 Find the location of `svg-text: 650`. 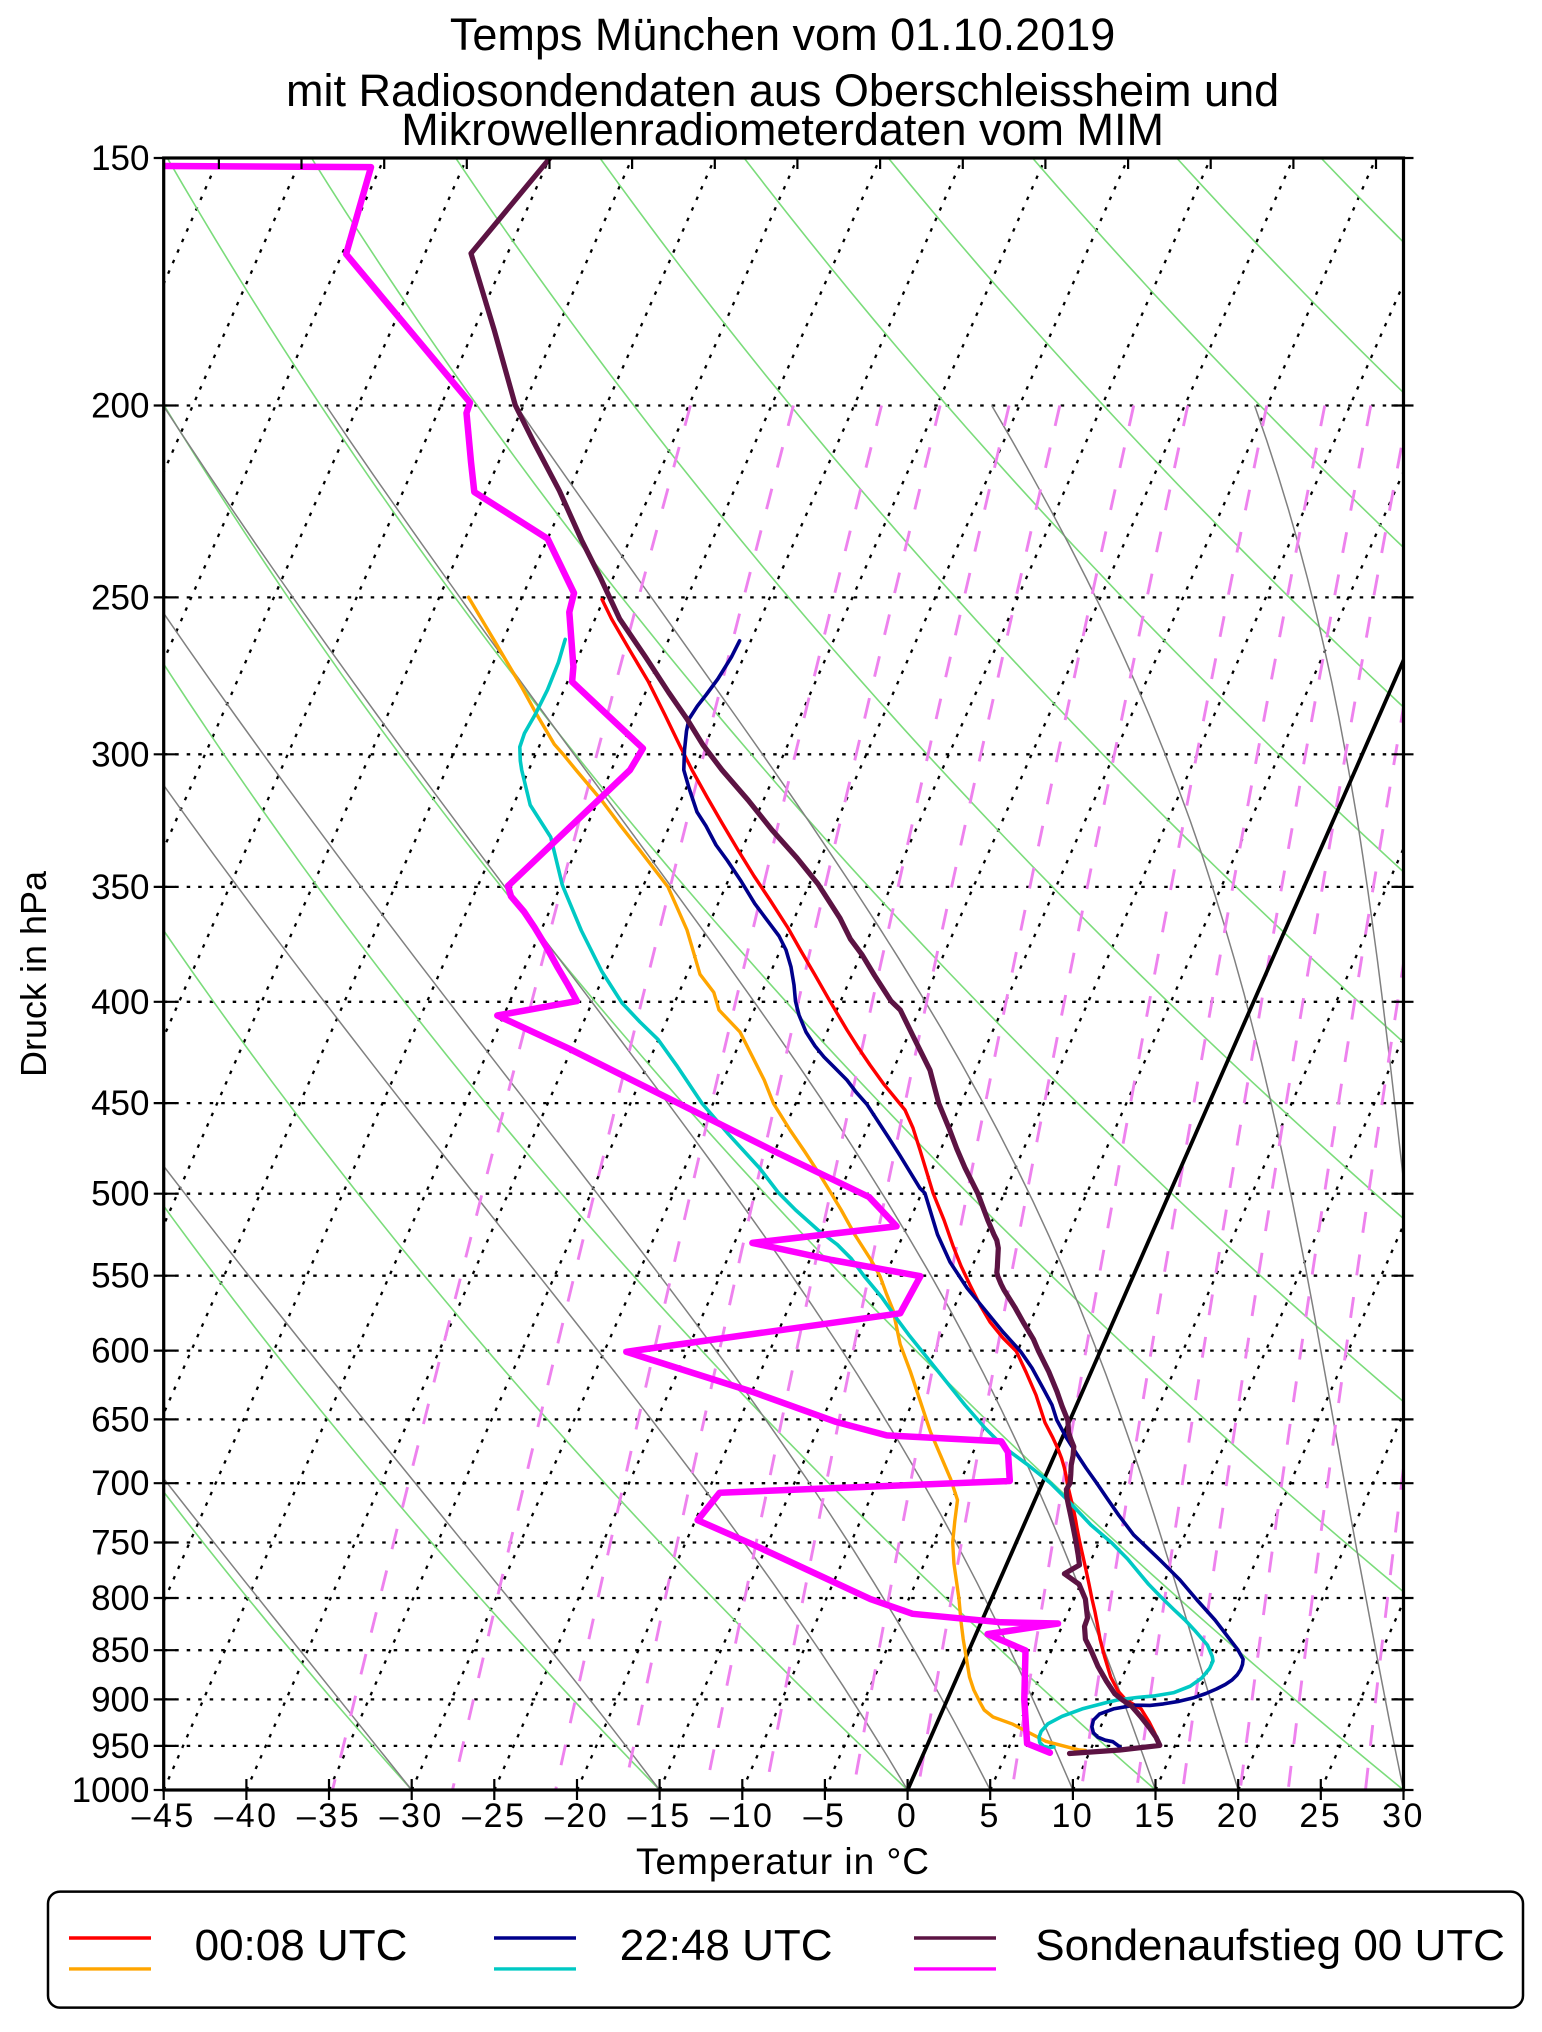

svg-text: 650 is located at coordinates (120, 1419).